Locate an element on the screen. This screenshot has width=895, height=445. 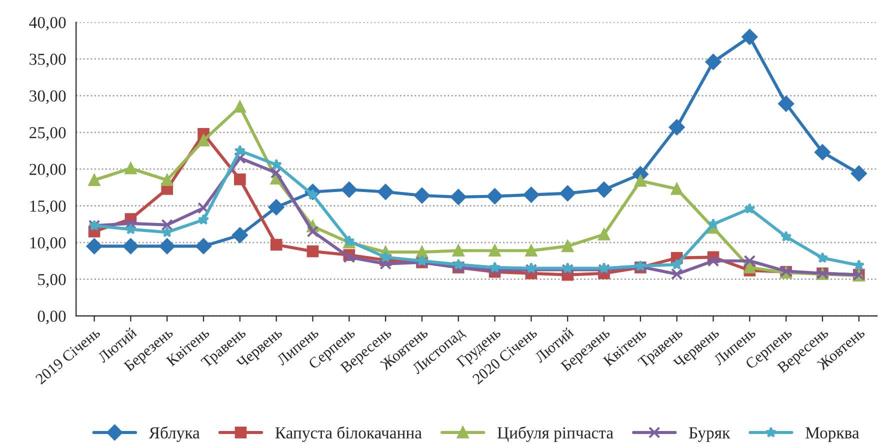
y-tick-label: 30,00 is located at coordinates (48, 97).